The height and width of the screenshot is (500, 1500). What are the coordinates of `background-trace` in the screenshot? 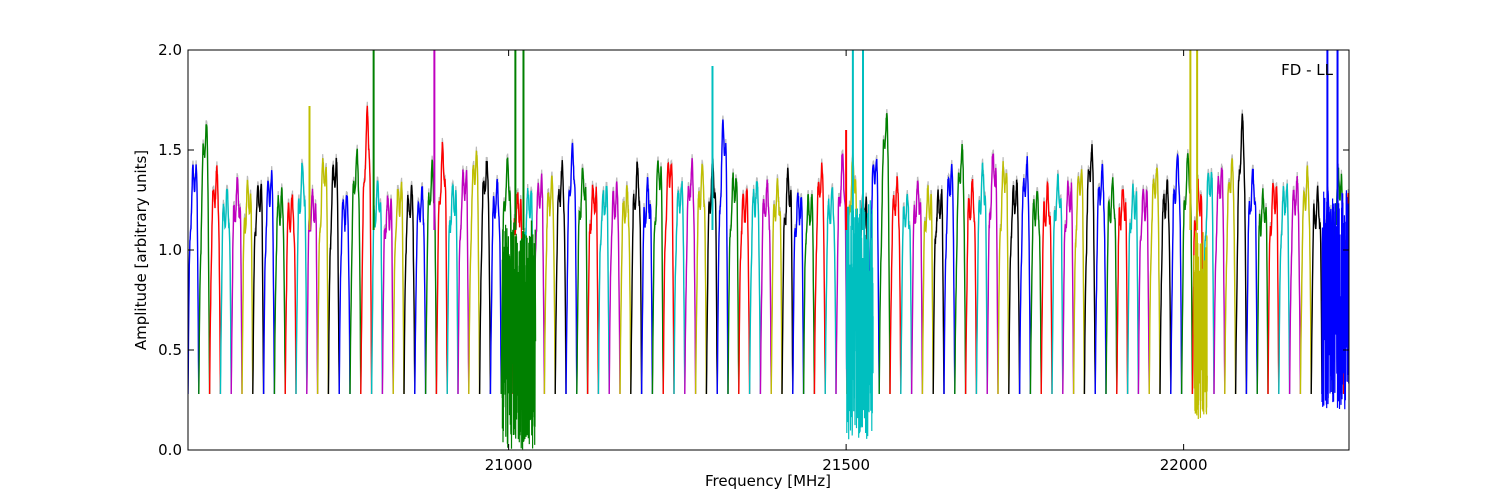 It's located at (1359, 269).